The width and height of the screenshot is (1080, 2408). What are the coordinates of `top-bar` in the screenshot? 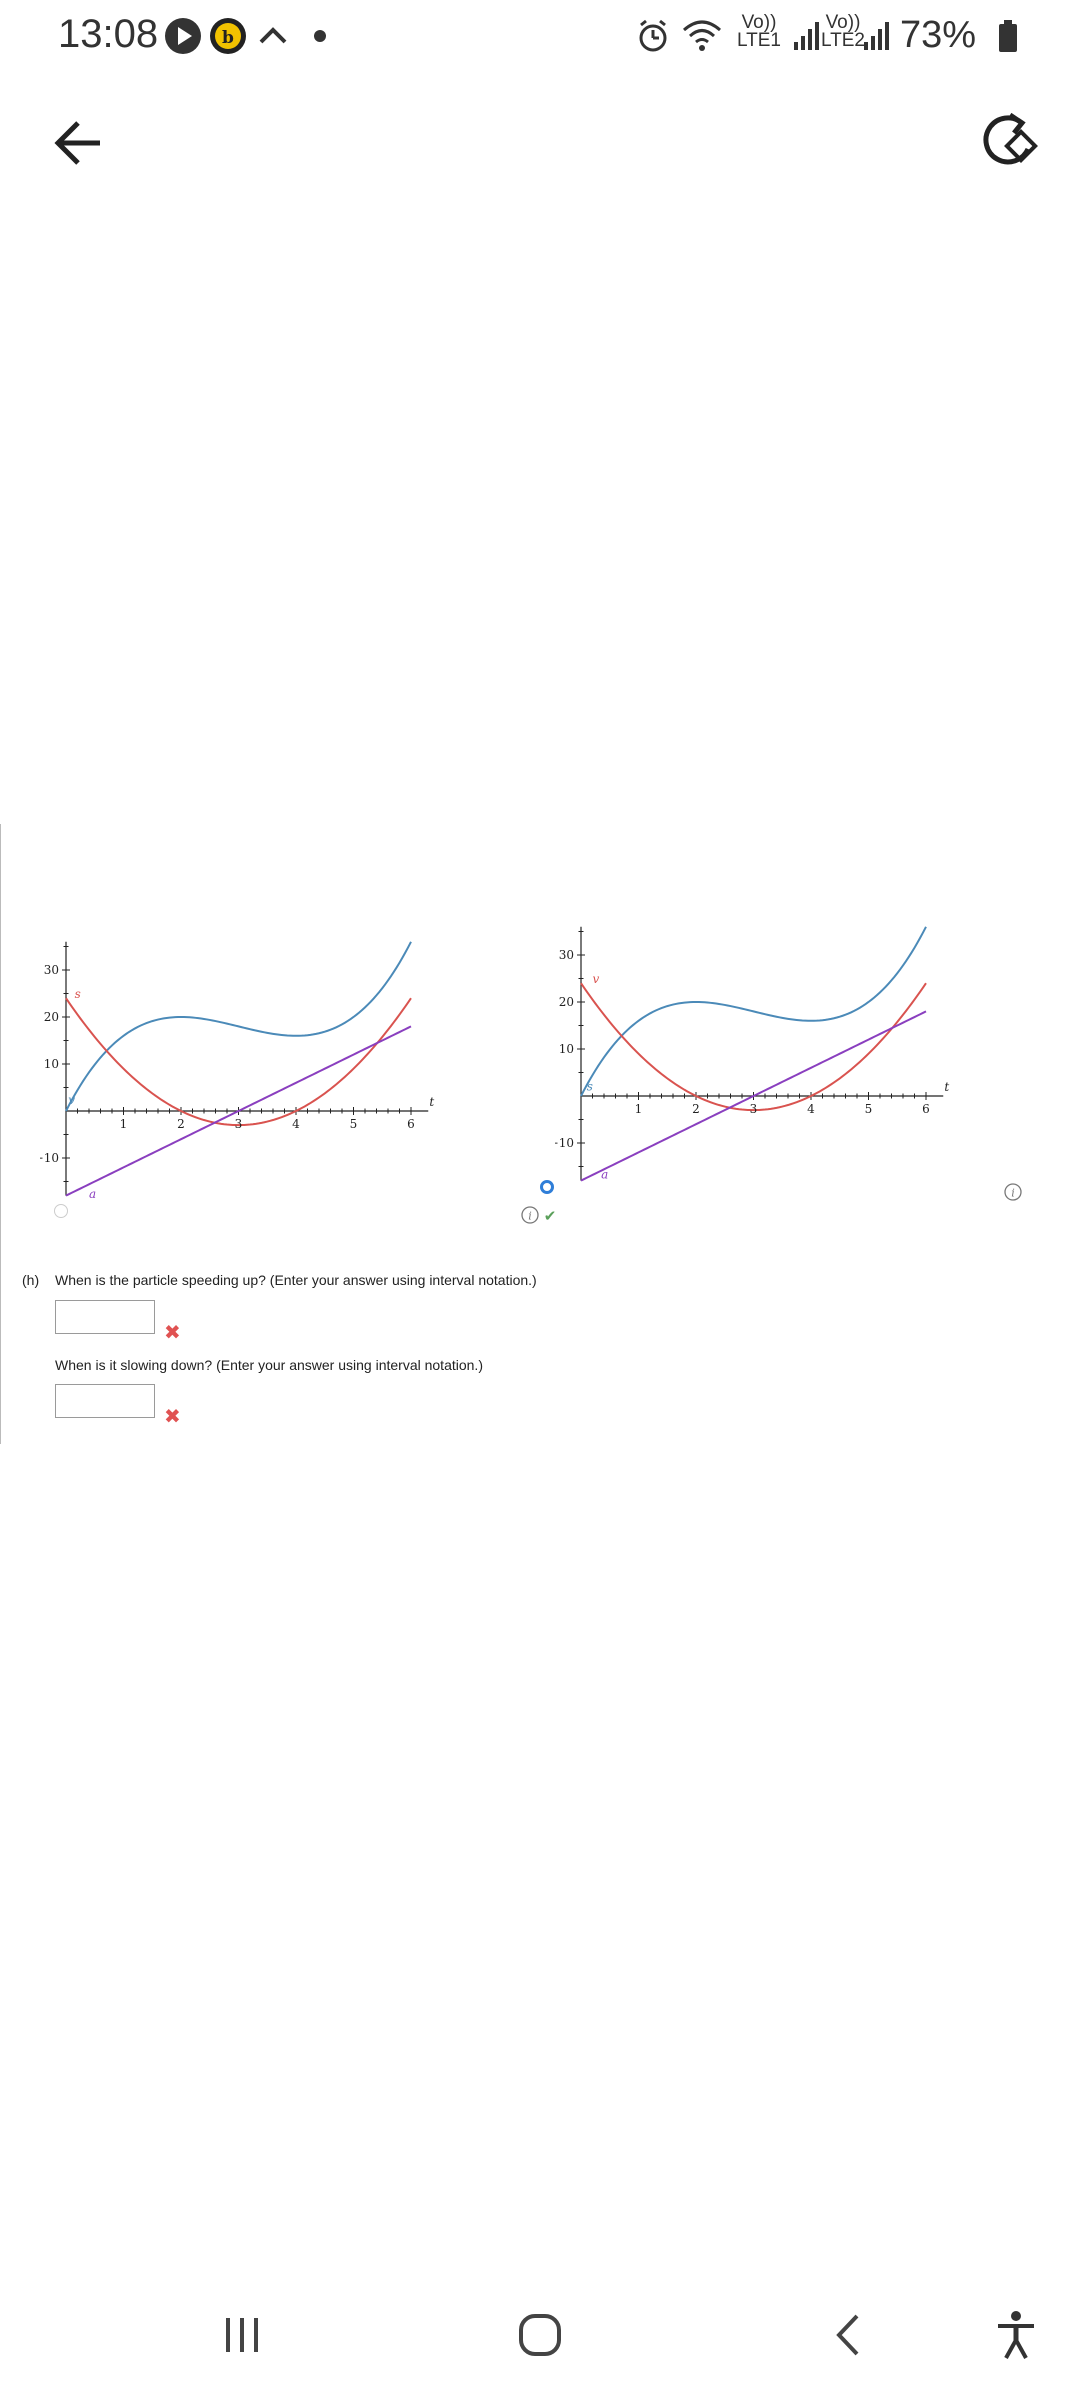 It's located at (540, 145).